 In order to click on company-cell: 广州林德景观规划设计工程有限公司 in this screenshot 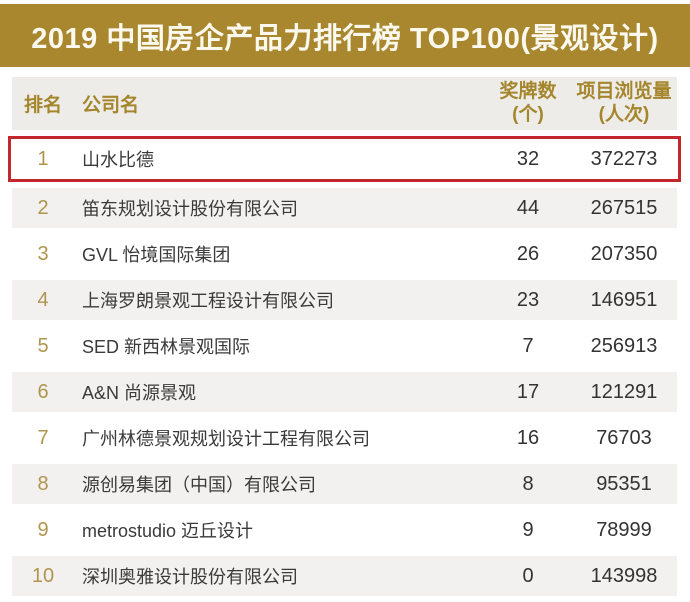, I will do `click(226, 439)`.